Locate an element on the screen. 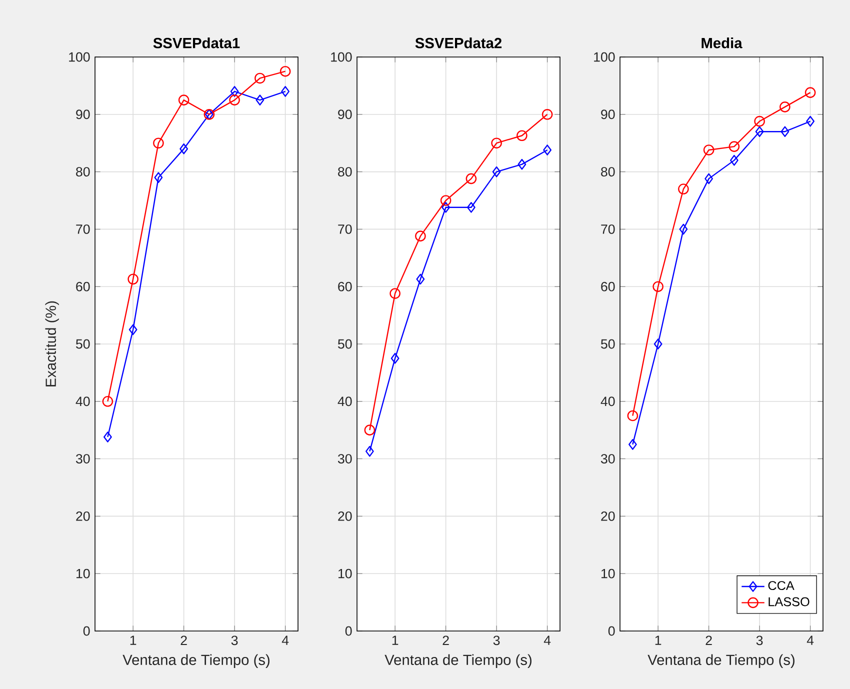 The height and width of the screenshot is (689, 850). legend-label: CCA is located at coordinates (781, 585).